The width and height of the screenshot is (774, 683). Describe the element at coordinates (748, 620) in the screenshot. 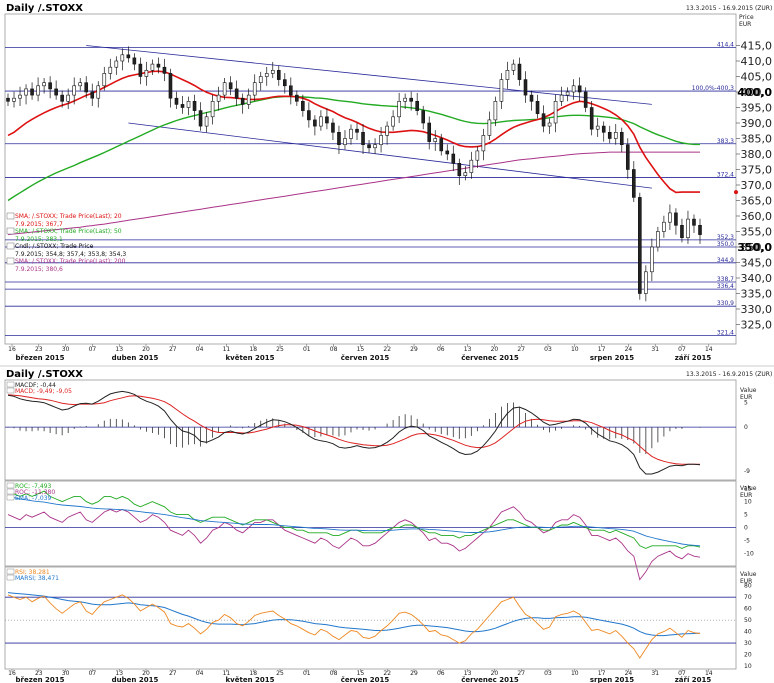

I see `rsi-y-label: 50` at that location.